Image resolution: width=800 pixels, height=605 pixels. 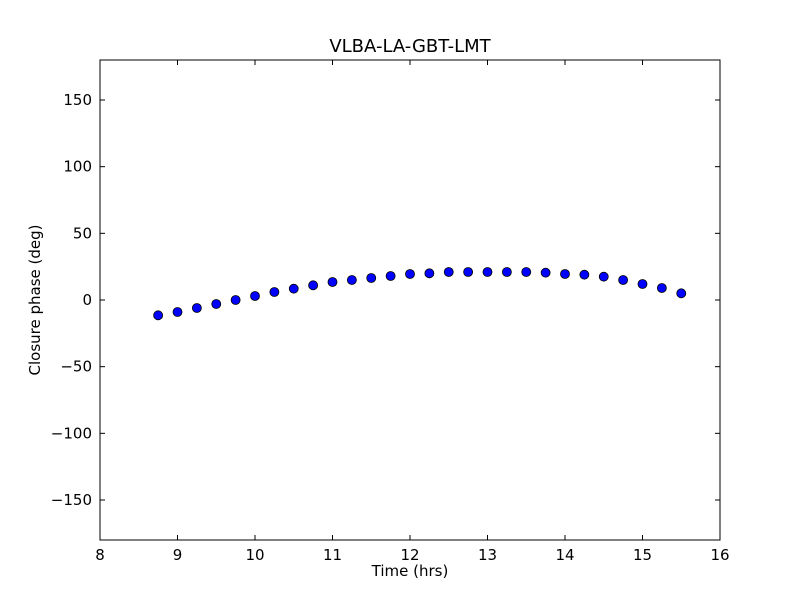 I want to click on x-tick-label: 14, so click(x=564, y=555).